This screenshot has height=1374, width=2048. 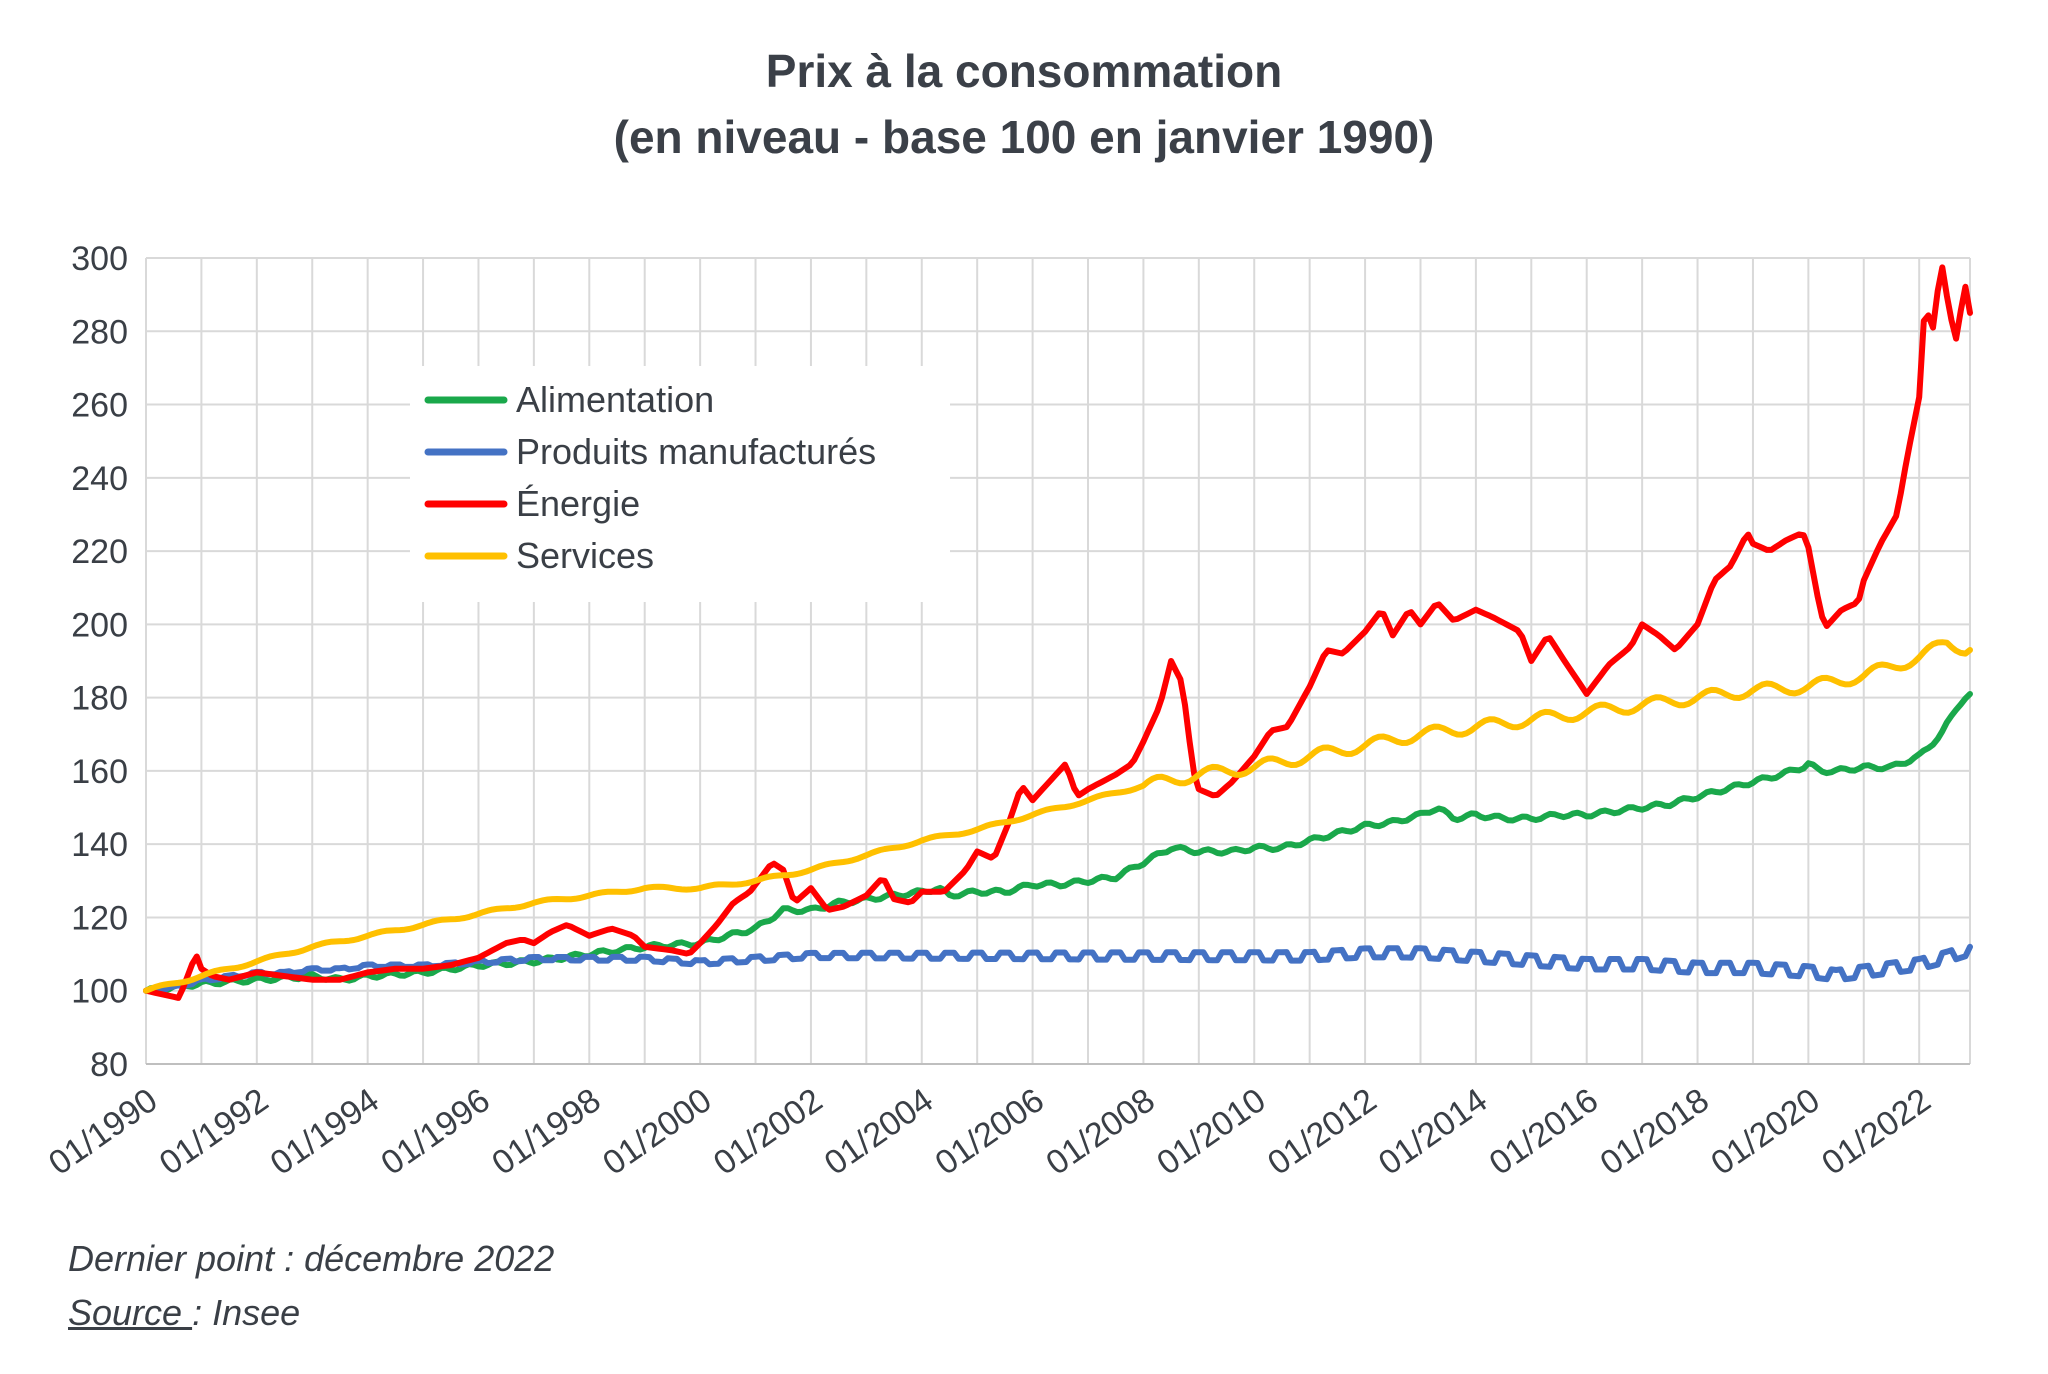 What do you see at coordinates (99, 699) in the screenshot?
I see `y-tick-label: 180` at bounding box center [99, 699].